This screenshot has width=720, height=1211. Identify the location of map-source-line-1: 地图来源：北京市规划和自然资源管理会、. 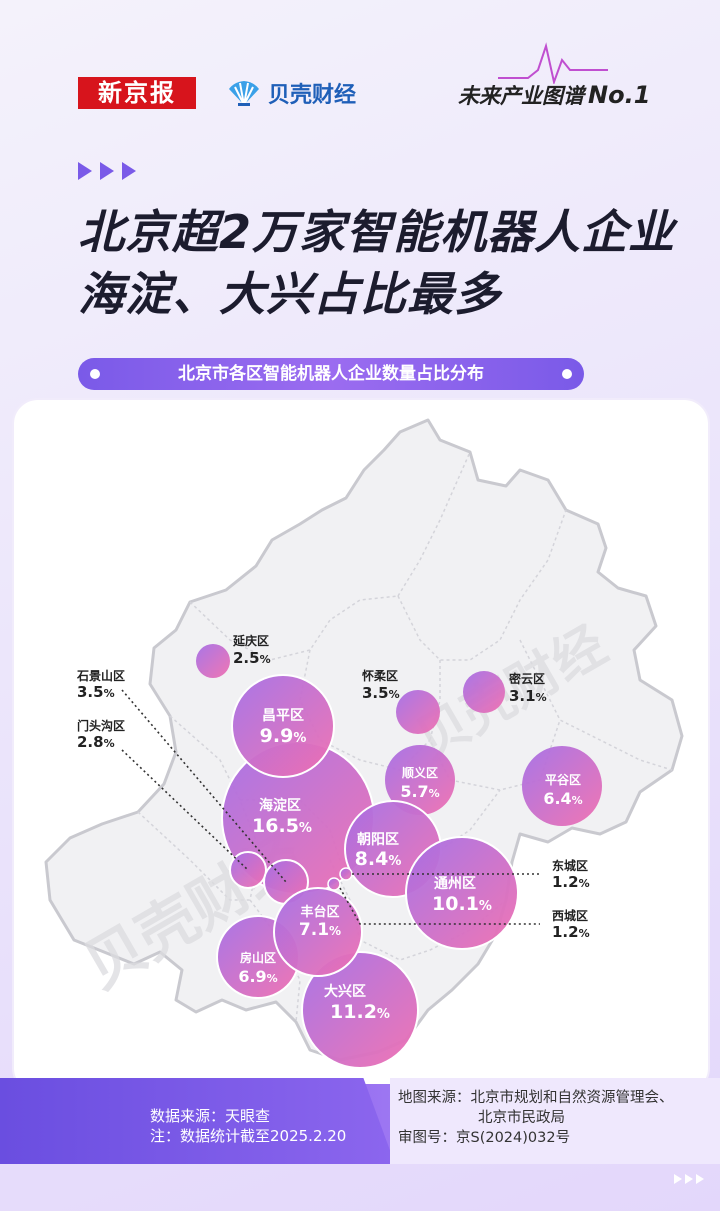
(536, 1098).